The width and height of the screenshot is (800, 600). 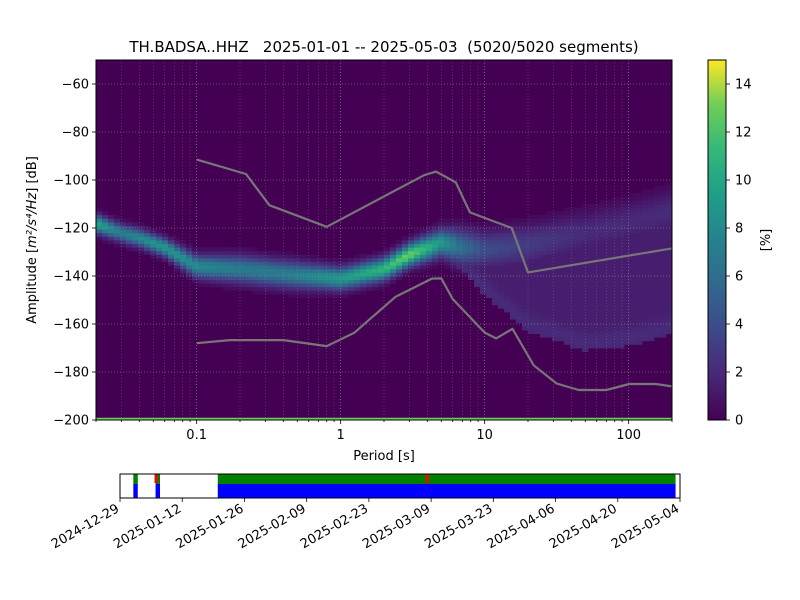 I want to click on coverage-block, so click(x=157, y=479).